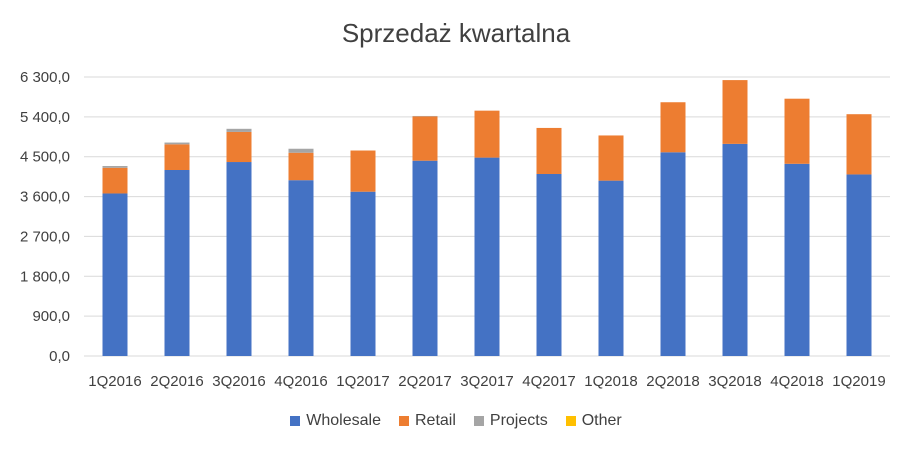 This screenshot has width=912, height=453. What do you see at coordinates (45, 77) in the screenshot?
I see `y-tick-label: 6 300,0` at bounding box center [45, 77].